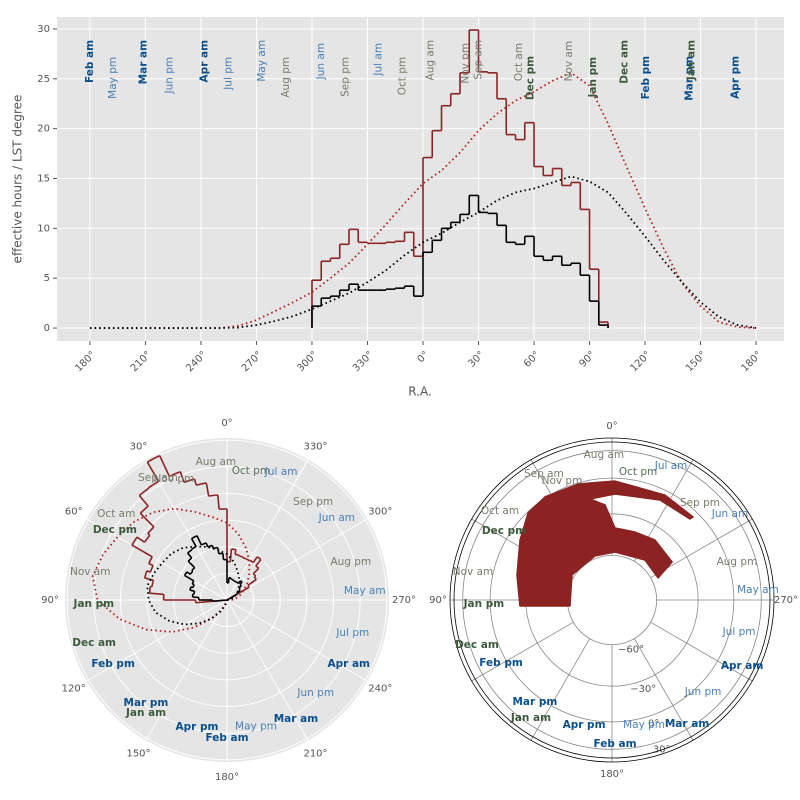  I want to click on y-tick-label: 0, so click(47, 328).